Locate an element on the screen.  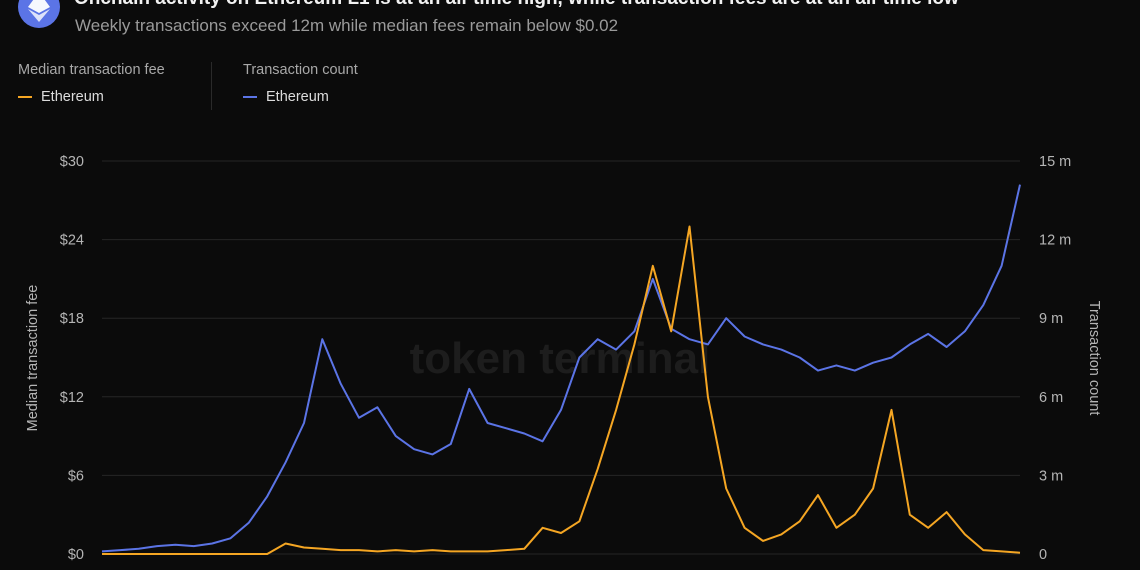
legend-group-title: Median transaction fee is located at coordinates (91, 70).